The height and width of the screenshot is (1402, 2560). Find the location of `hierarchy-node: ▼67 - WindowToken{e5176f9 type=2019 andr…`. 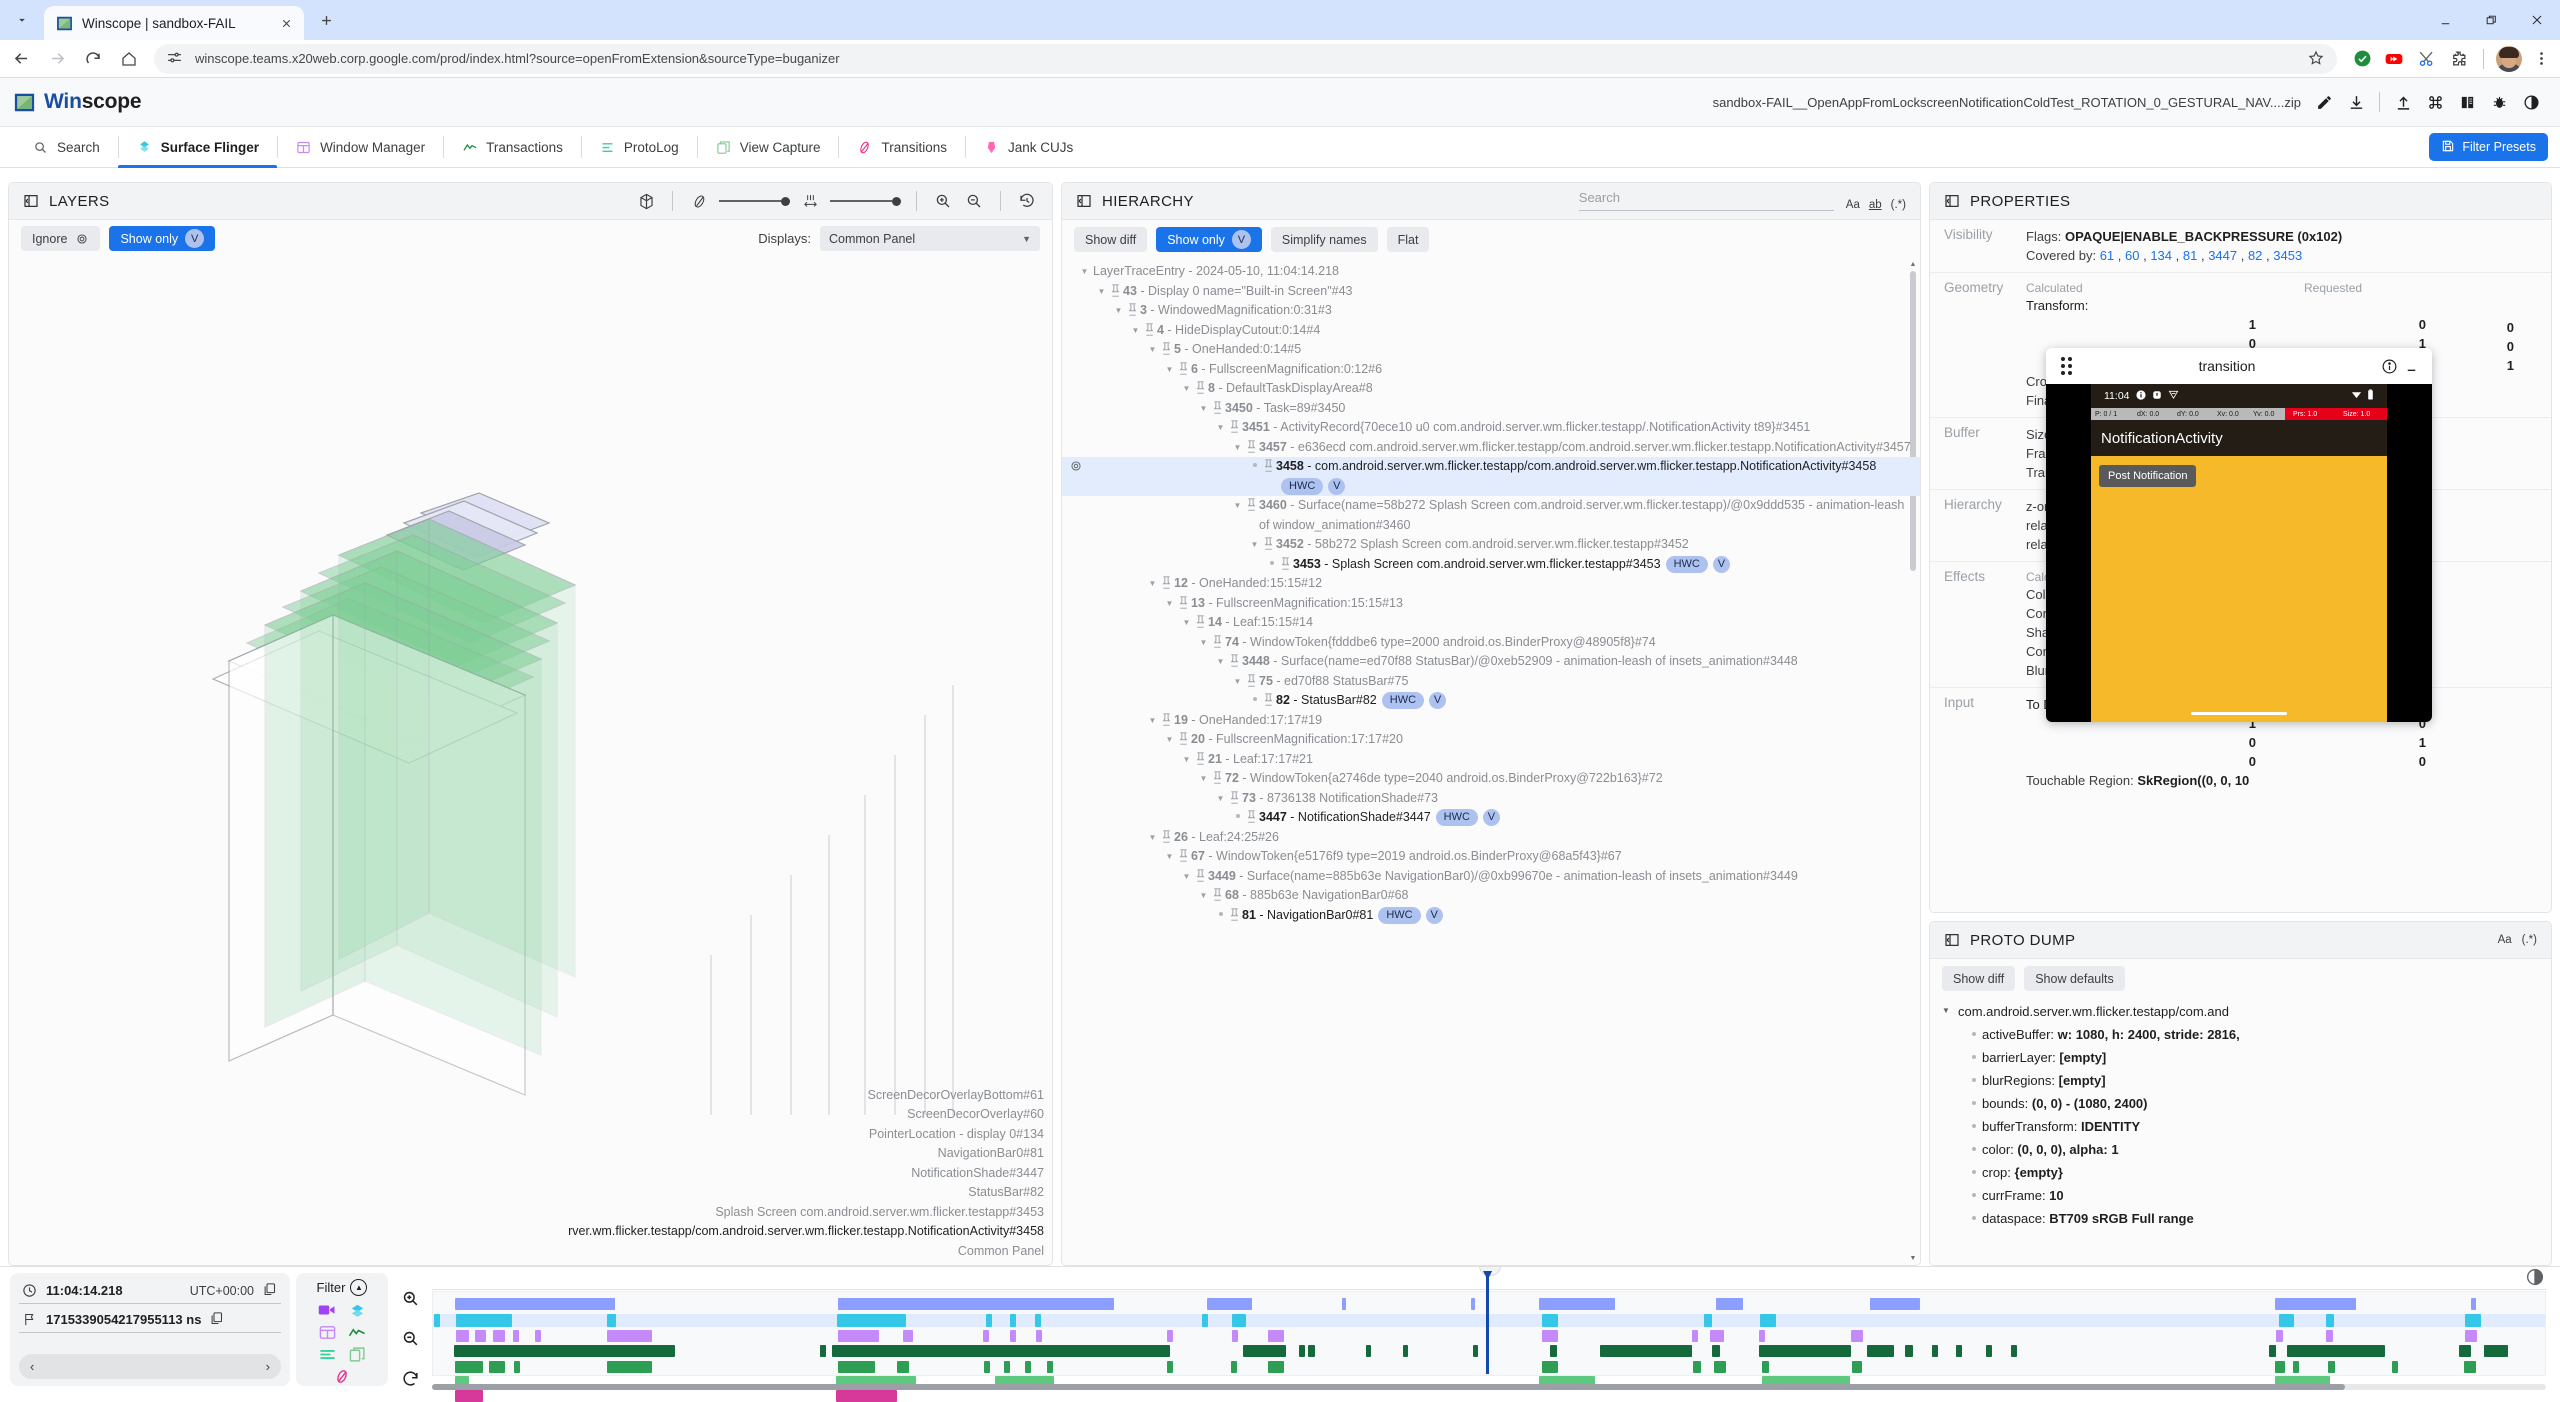

hierarchy-node: ▼67 - WindowToken{e5176f9 type=2019 andr… is located at coordinates (1491, 857).